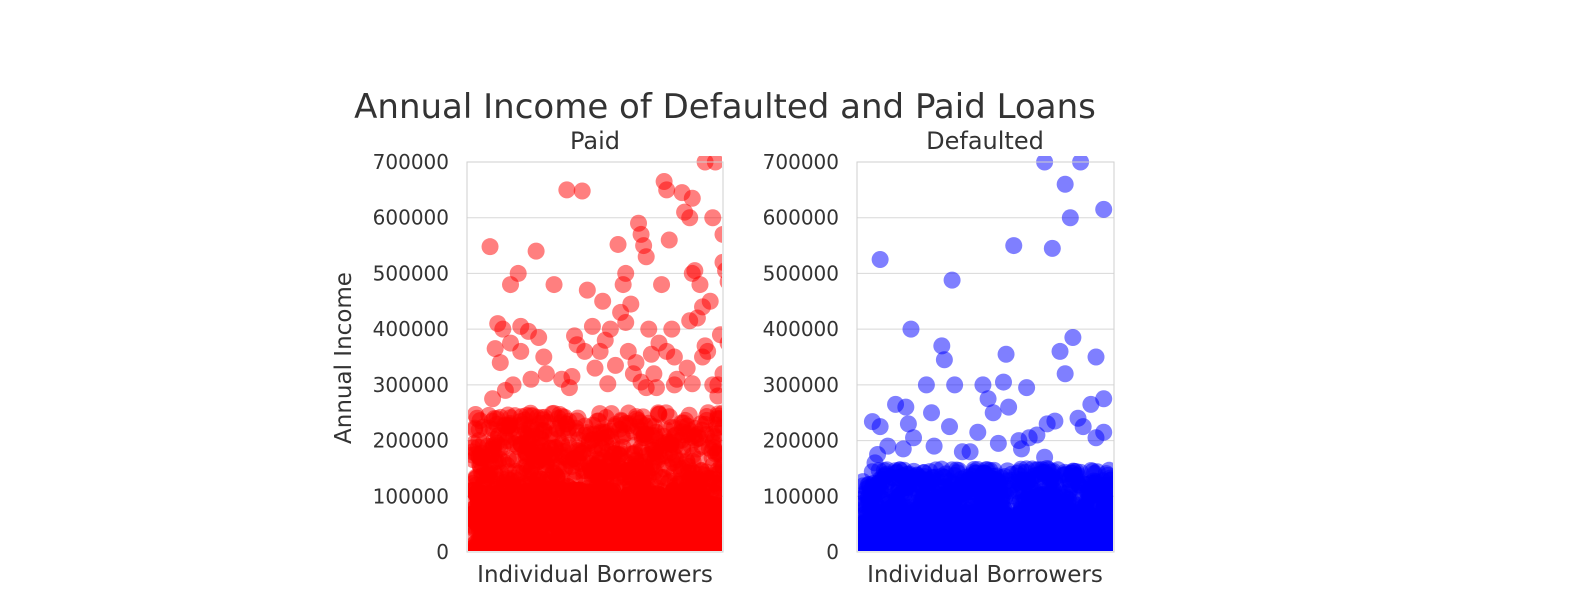  I want to click on y-tick-label: 300000, so click(411, 385).